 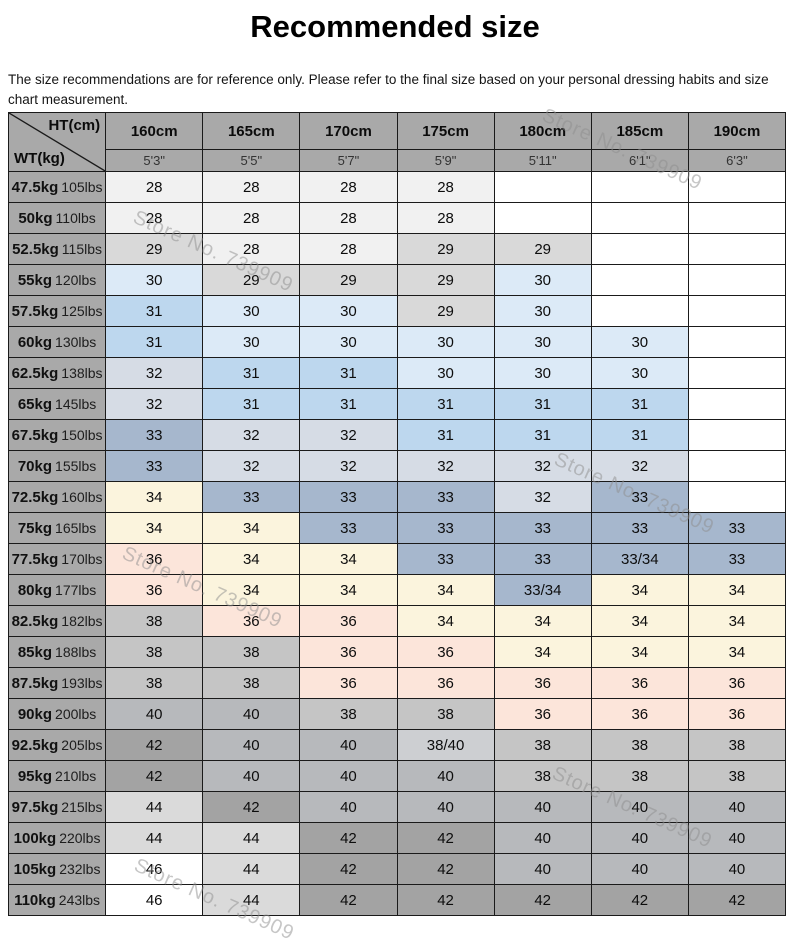 I want to click on weight-kg-label: 85kg, so click(x=35, y=652).